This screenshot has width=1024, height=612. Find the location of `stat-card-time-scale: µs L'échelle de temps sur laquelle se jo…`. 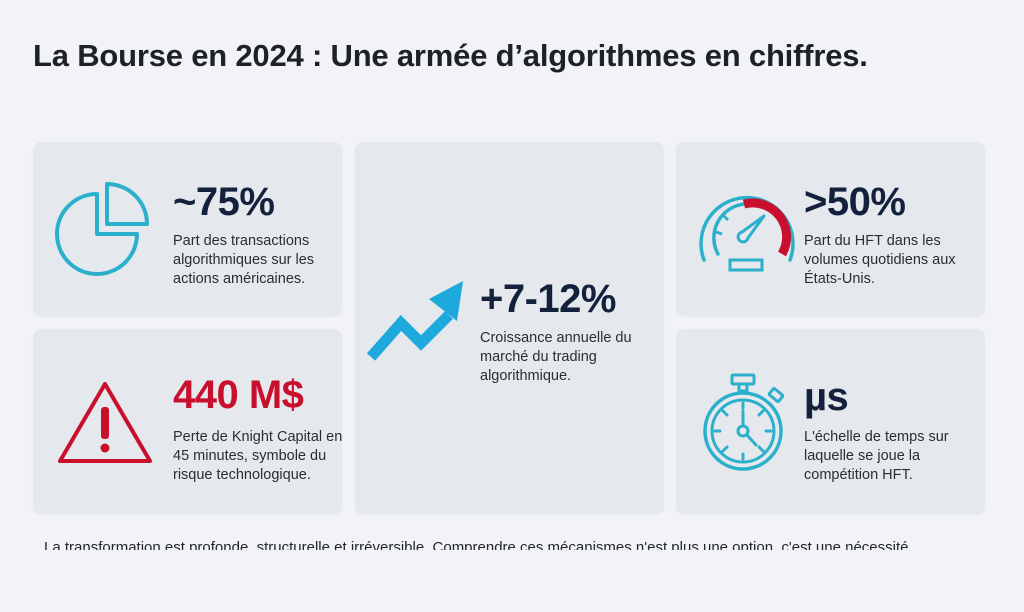

stat-card-time-scale: µs L'échelle de temps sur laquelle se jo… is located at coordinates (830, 421).